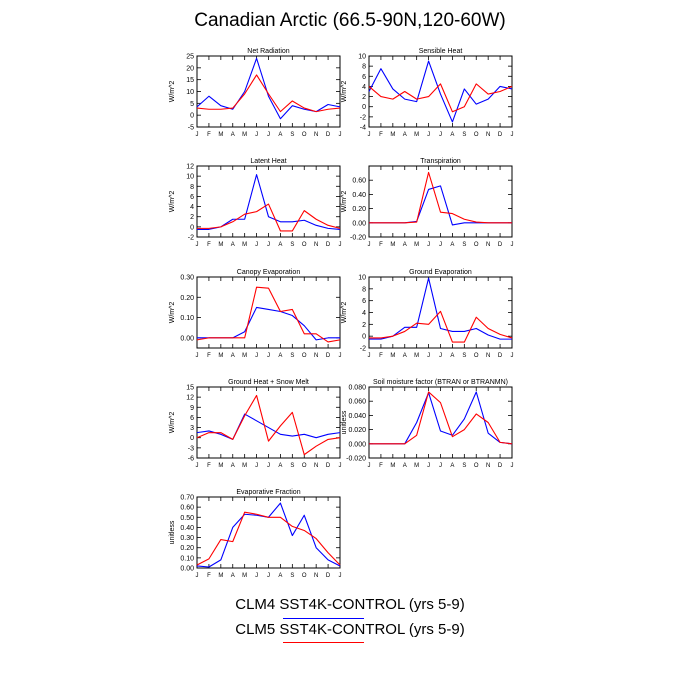 This screenshot has width=700, height=700. I want to click on transpiration-line-clm5, so click(440, 197).